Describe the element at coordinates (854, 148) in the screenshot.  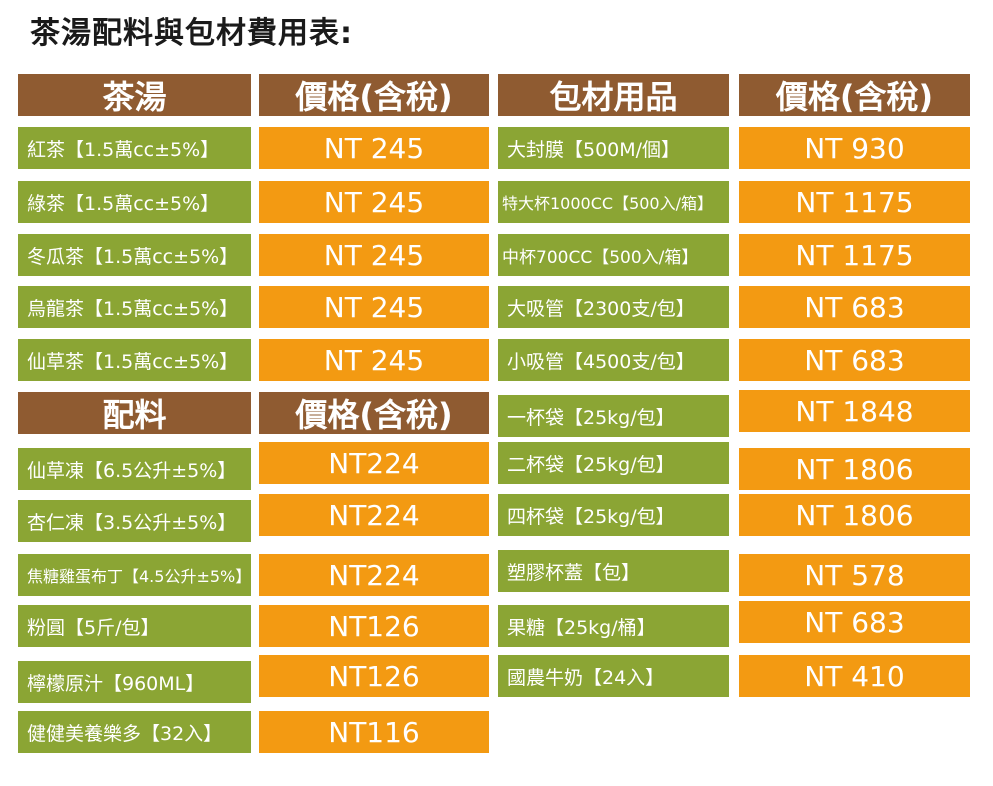
I see `packaging-item-price: NT 930` at that location.